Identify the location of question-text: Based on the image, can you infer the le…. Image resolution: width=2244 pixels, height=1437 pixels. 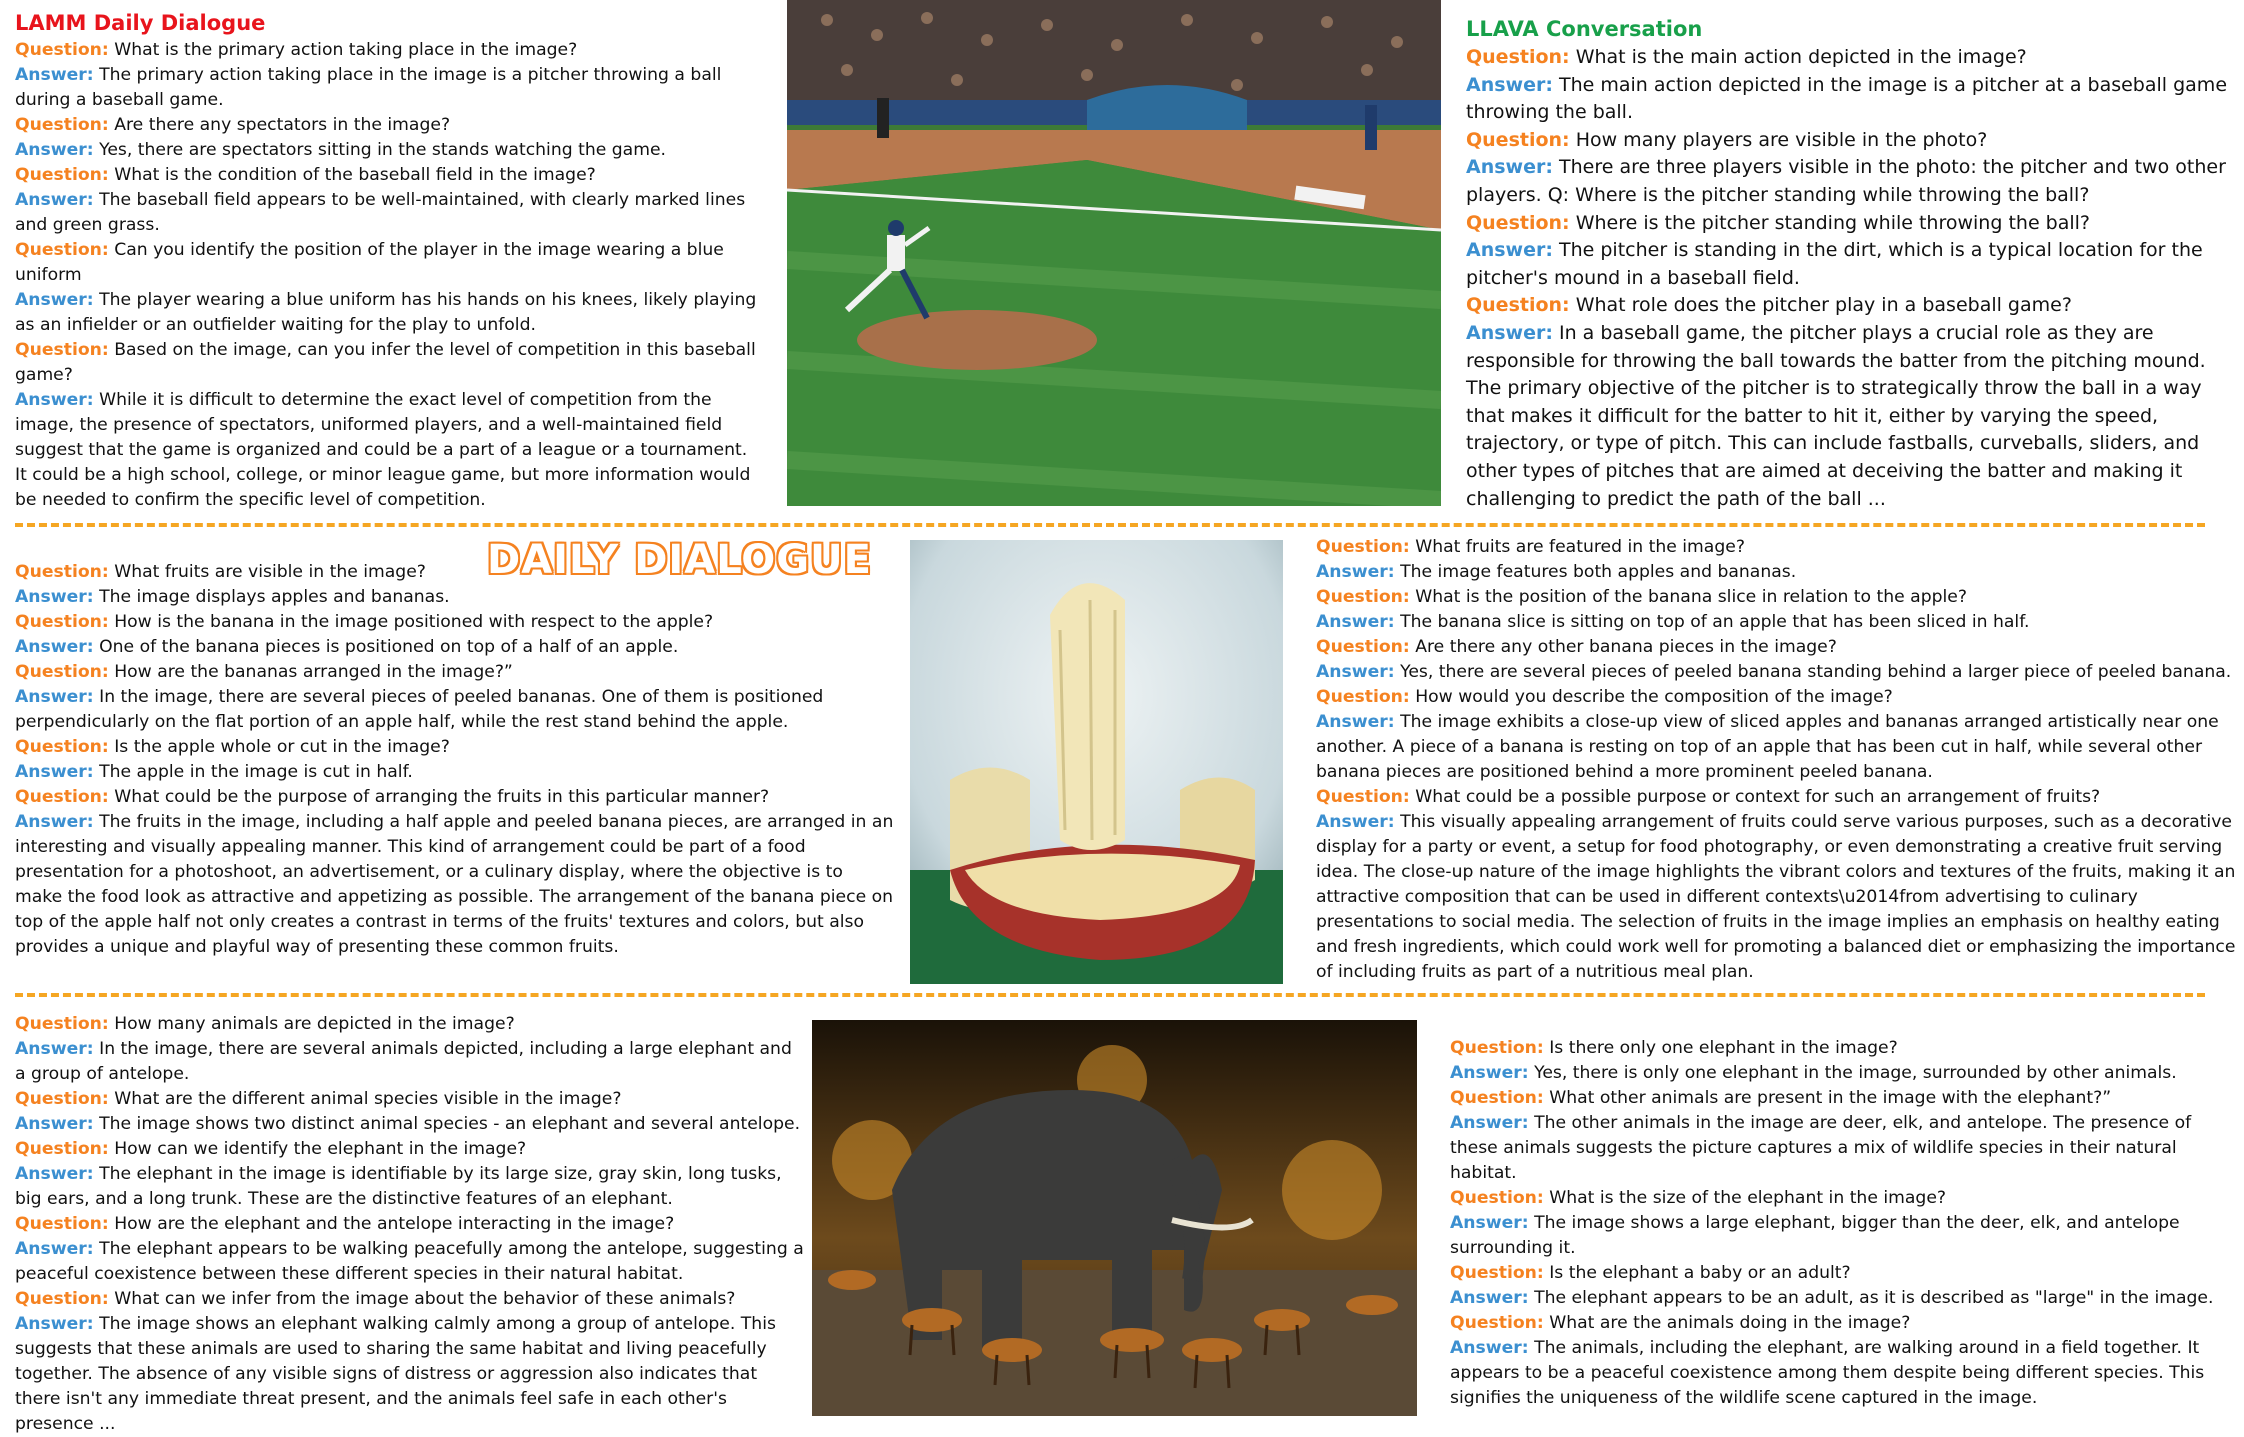
(385, 362).